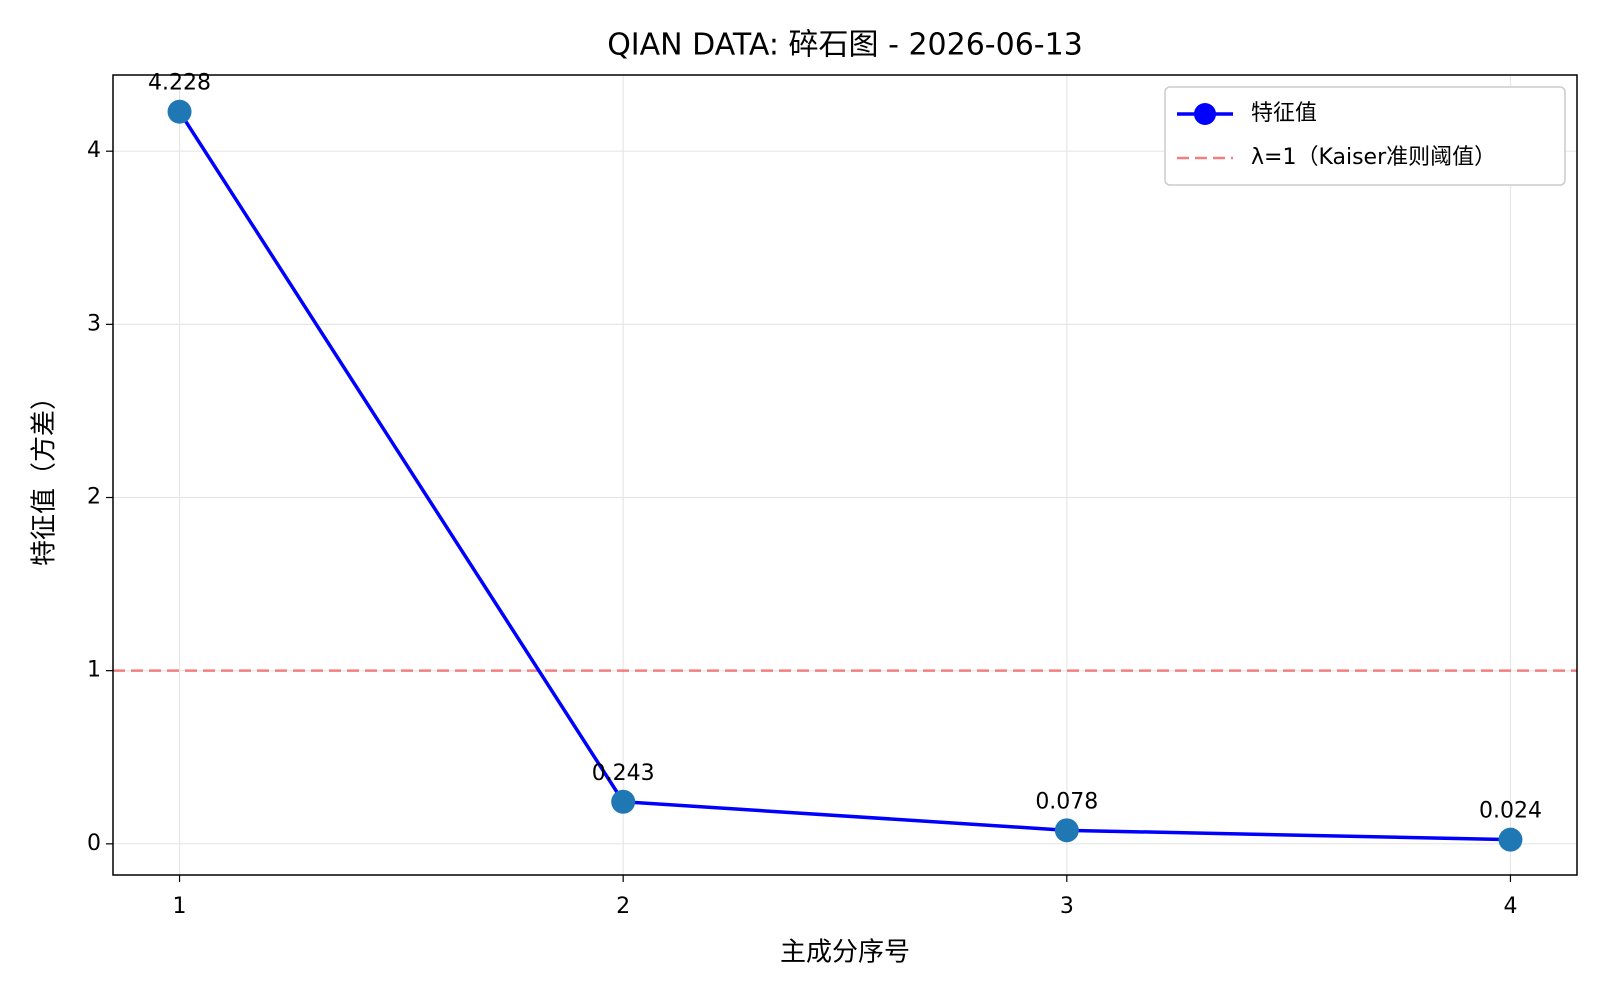  I want to click on legend: 特征值 λ=1（Kaiser准则阈值）, so click(1365, 136).